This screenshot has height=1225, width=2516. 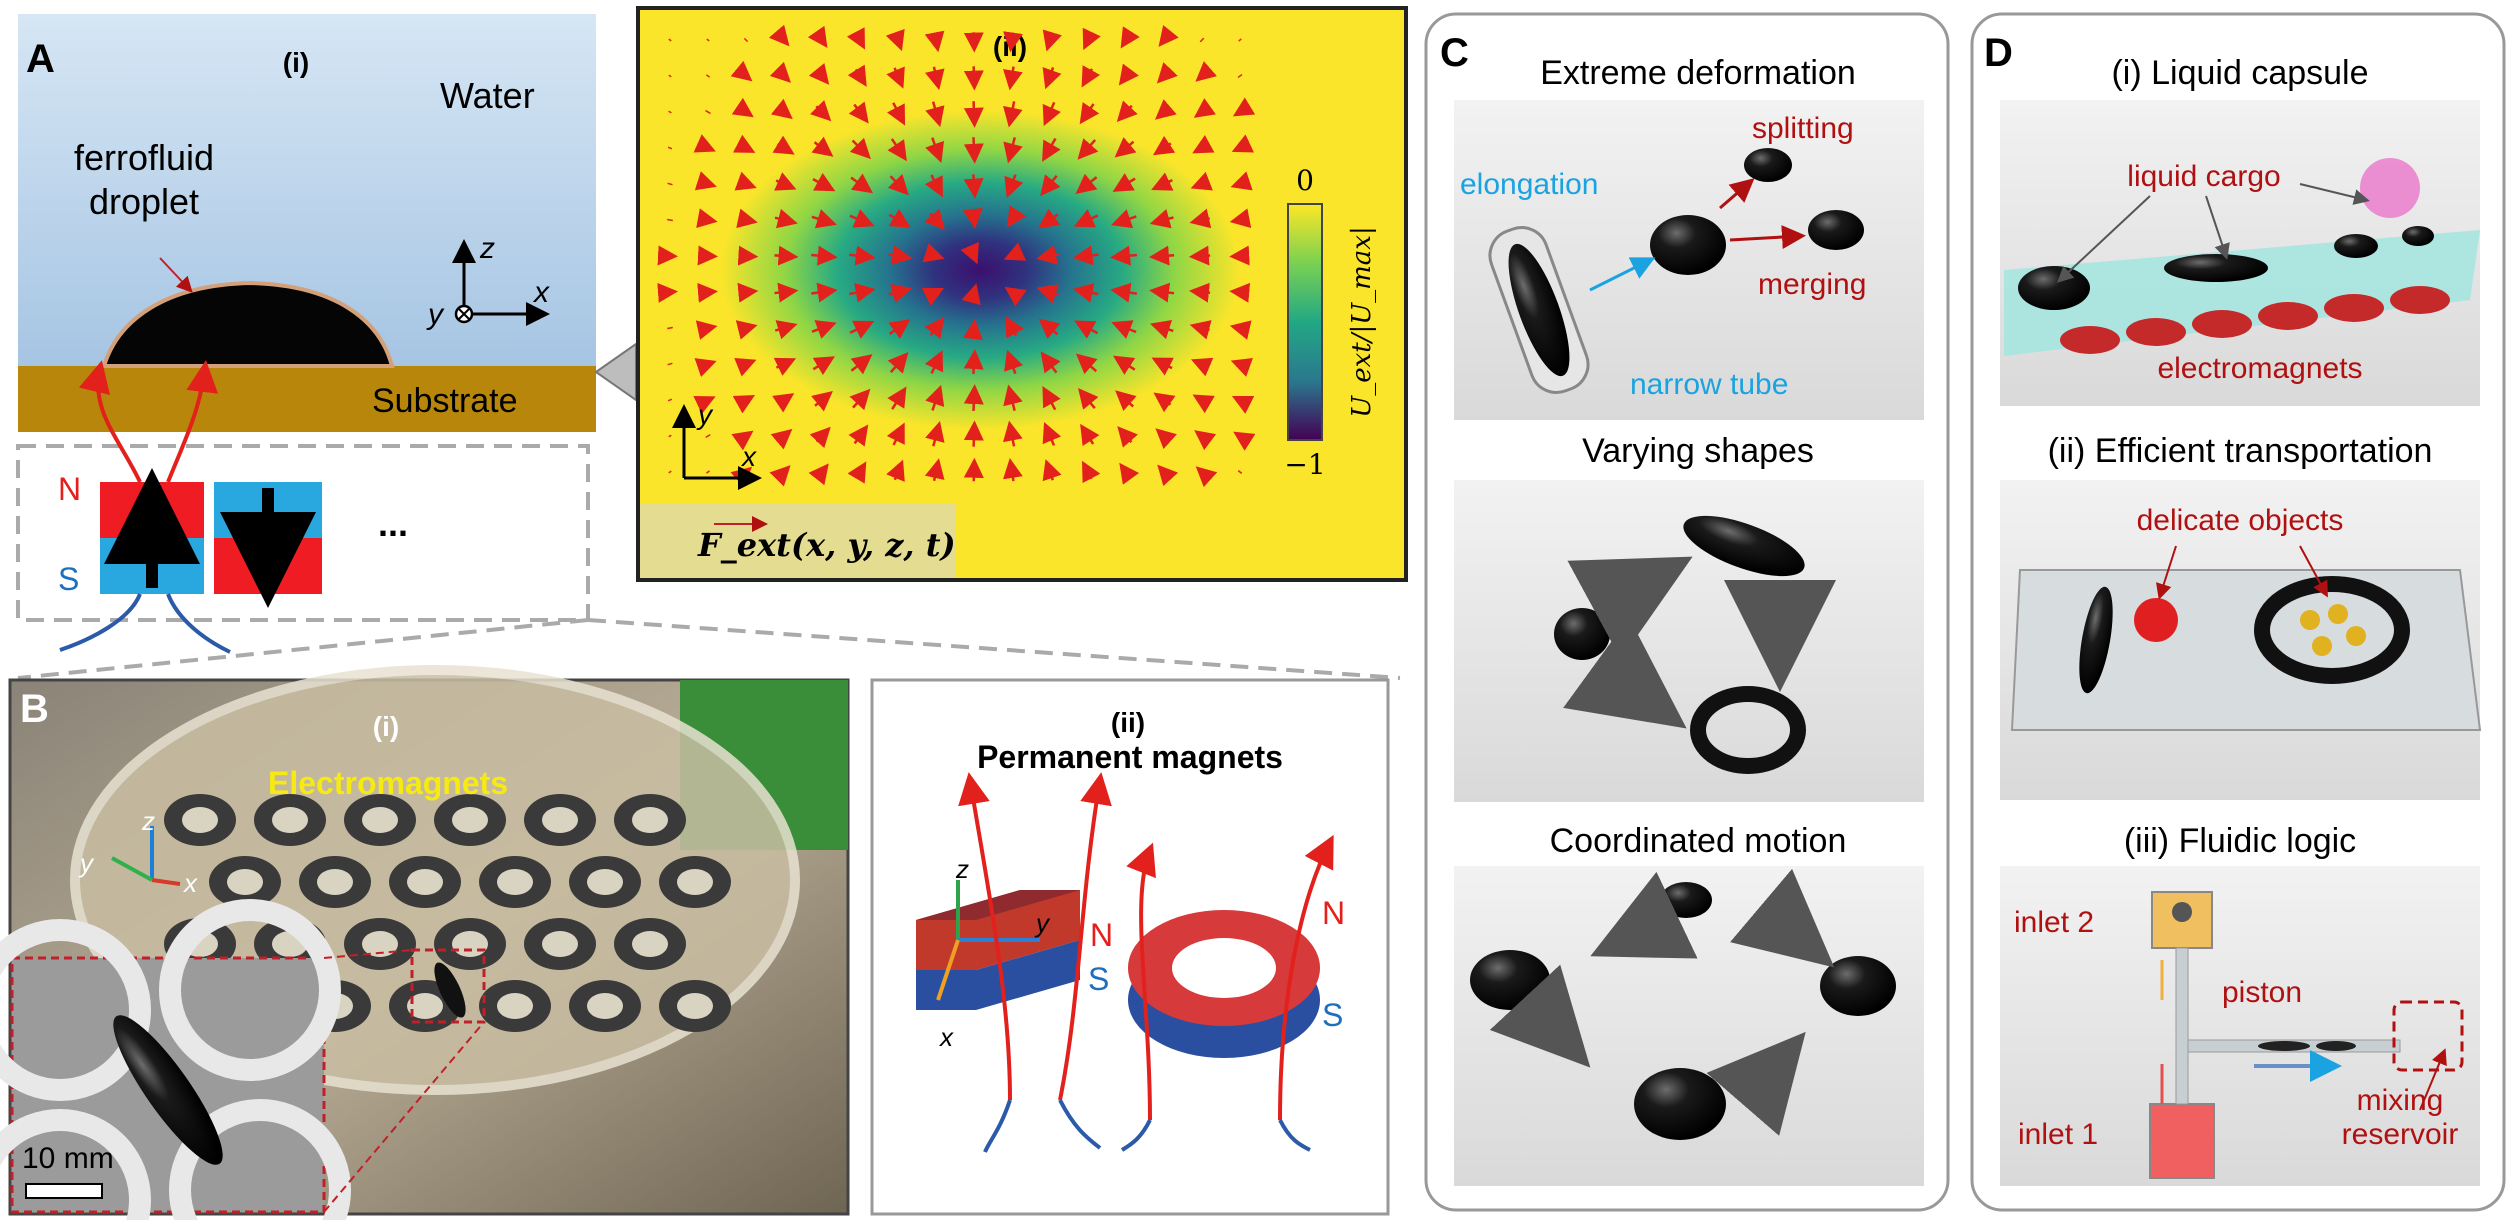 I want to click on substrate-label: Substrate, so click(x=445, y=401).